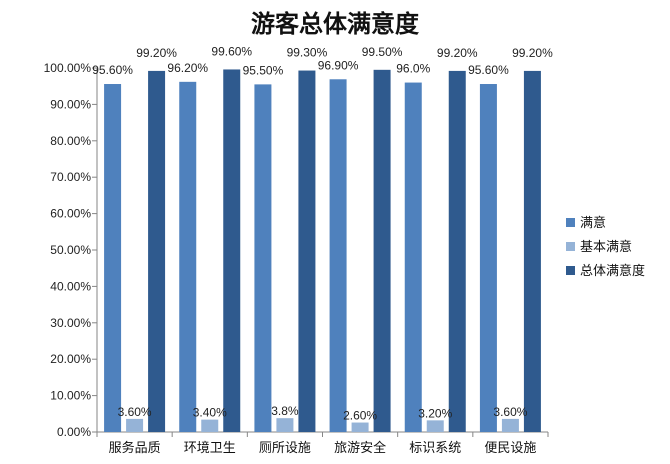 The width and height of the screenshot is (670, 464). What do you see at coordinates (135, 448) in the screenshot?
I see `x-category-label: 服务品质` at bounding box center [135, 448].